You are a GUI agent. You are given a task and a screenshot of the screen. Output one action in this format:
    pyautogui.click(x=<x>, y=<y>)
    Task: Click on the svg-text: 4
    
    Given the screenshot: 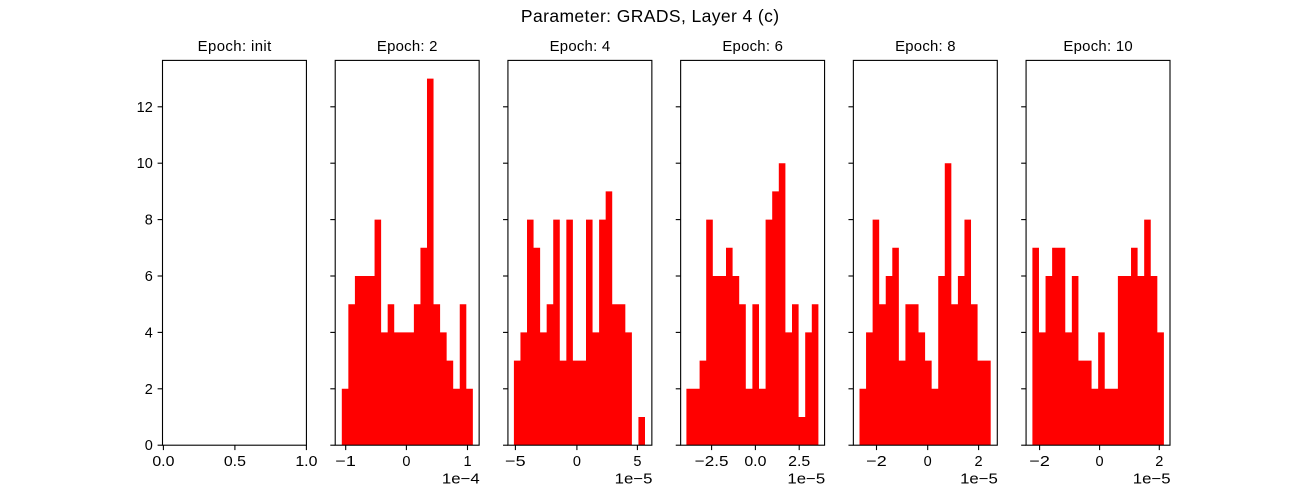 What is the action you would take?
    pyautogui.click(x=149, y=333)
    